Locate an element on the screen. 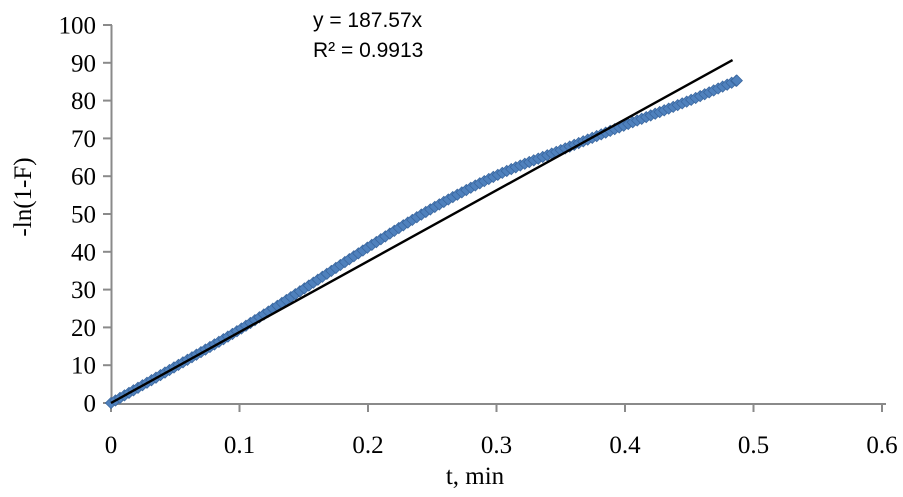 Image resolution: width=903 pixels, height=497 pixels. x-tick-label: 0.3 is located at coordinates (496, 445).